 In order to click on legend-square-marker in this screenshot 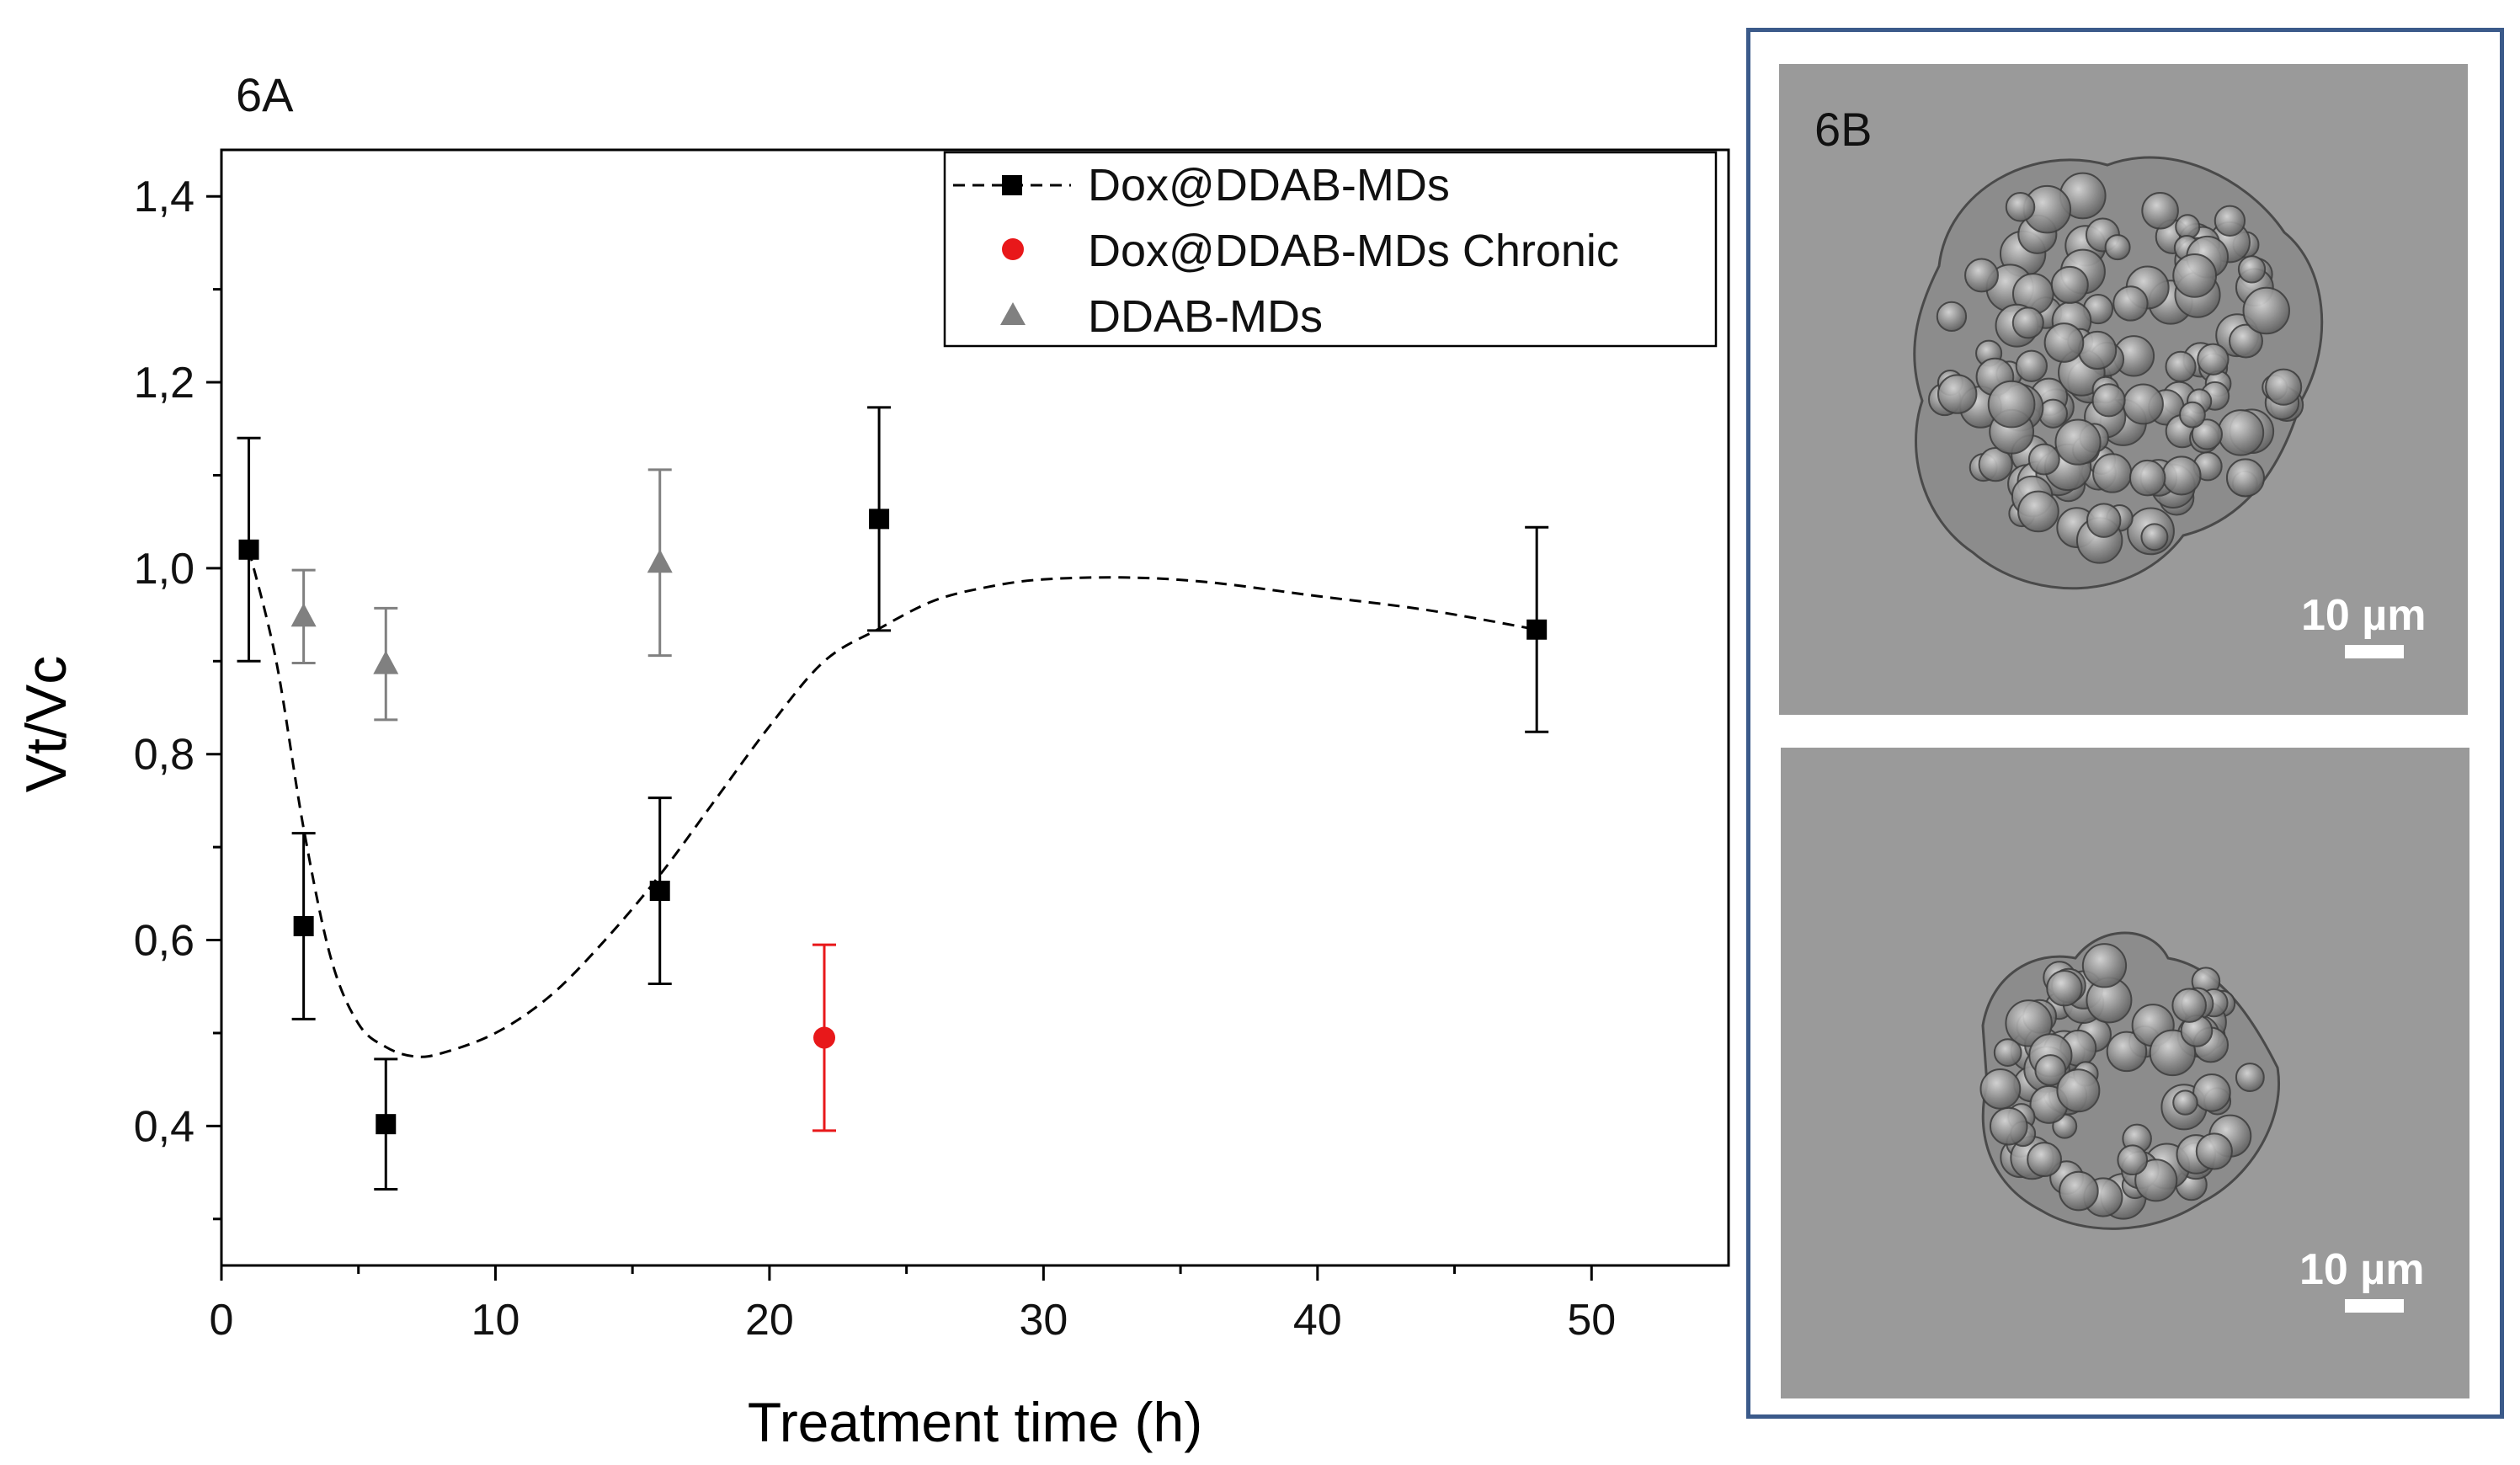, I will do `click(1012, 185)`.